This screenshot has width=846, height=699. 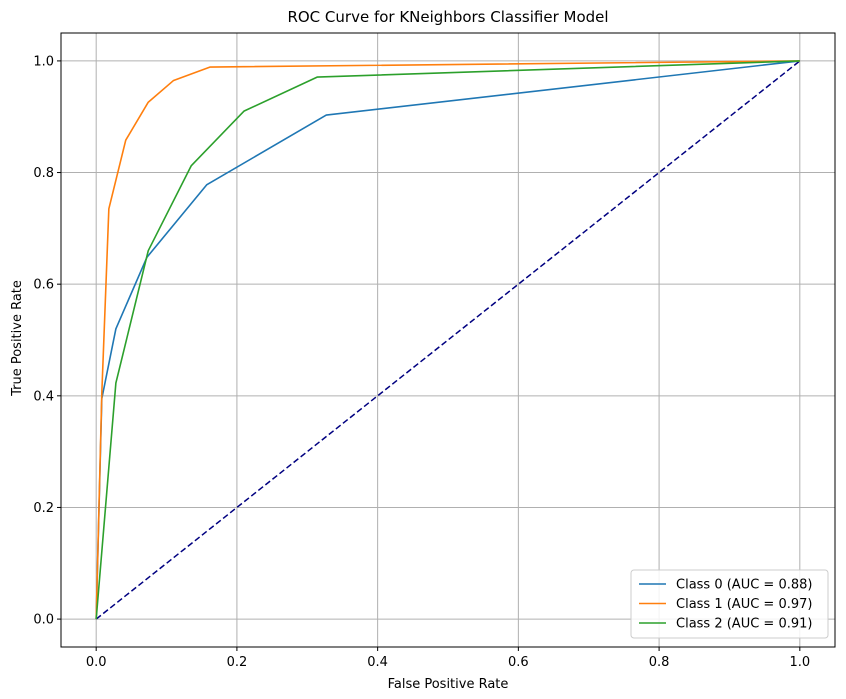 I want to click on x-tick-label: 0.6, so click(x=518, y=662).